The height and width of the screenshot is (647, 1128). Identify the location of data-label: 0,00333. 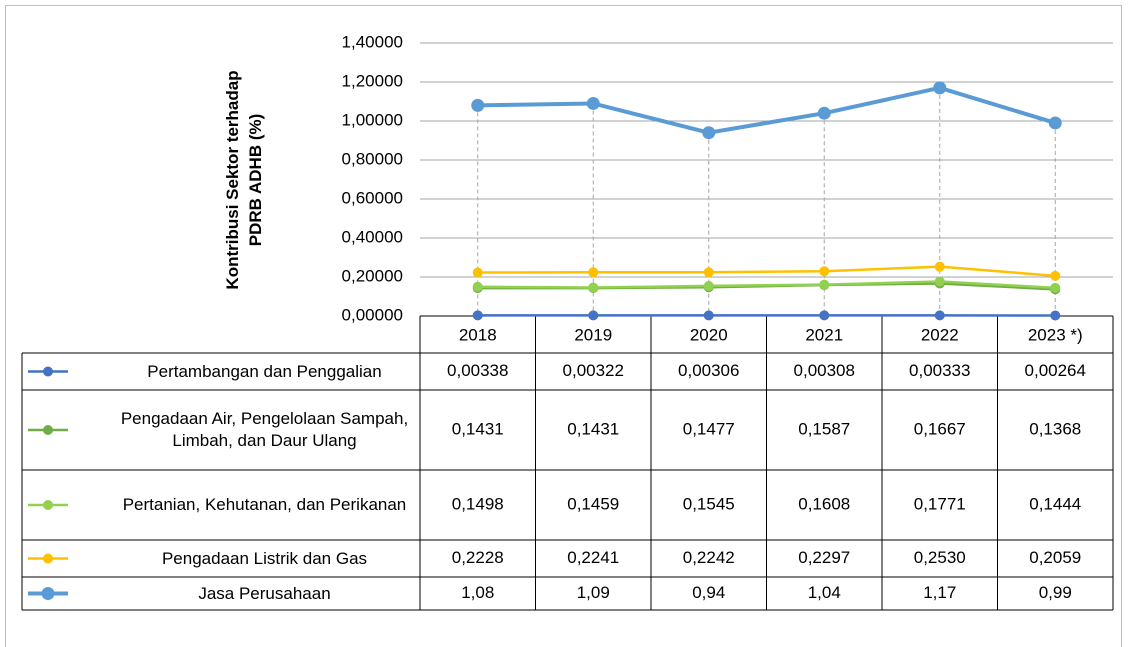
(939, 370).